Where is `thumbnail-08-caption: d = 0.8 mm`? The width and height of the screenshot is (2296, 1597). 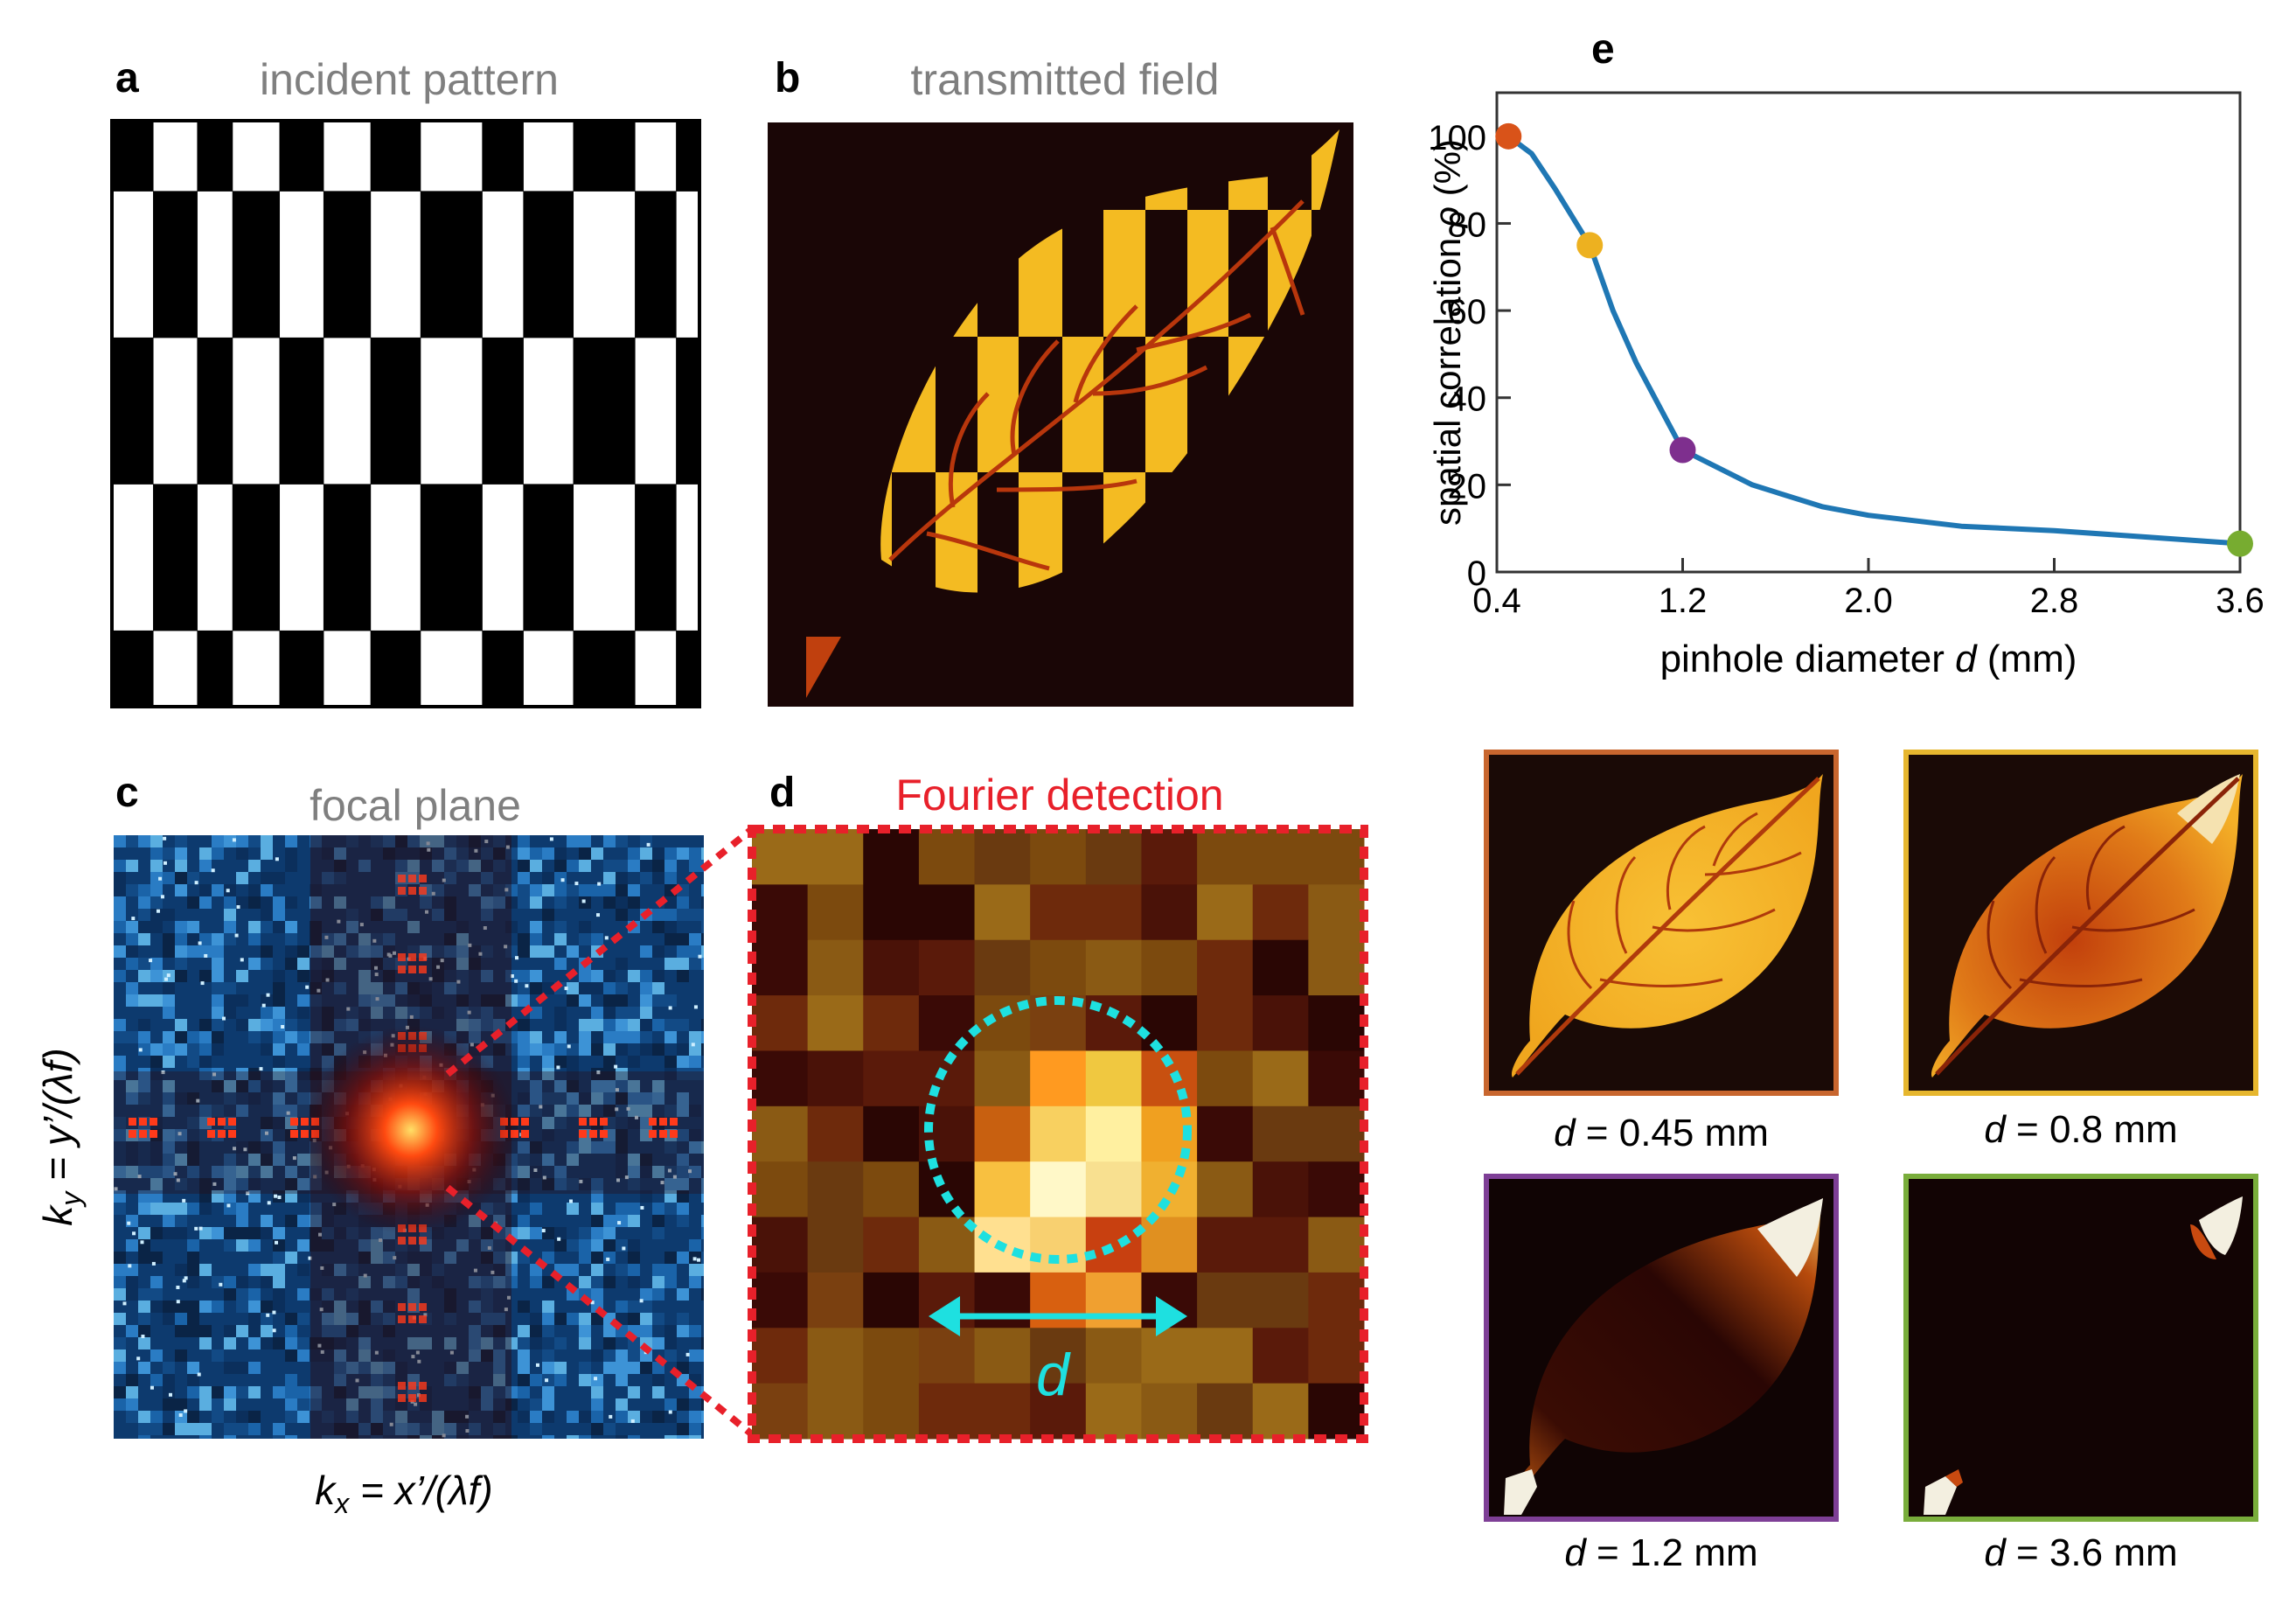 thumbnail-08-caption: d = 0.8 mm is located at coordinates (2080, 1129).